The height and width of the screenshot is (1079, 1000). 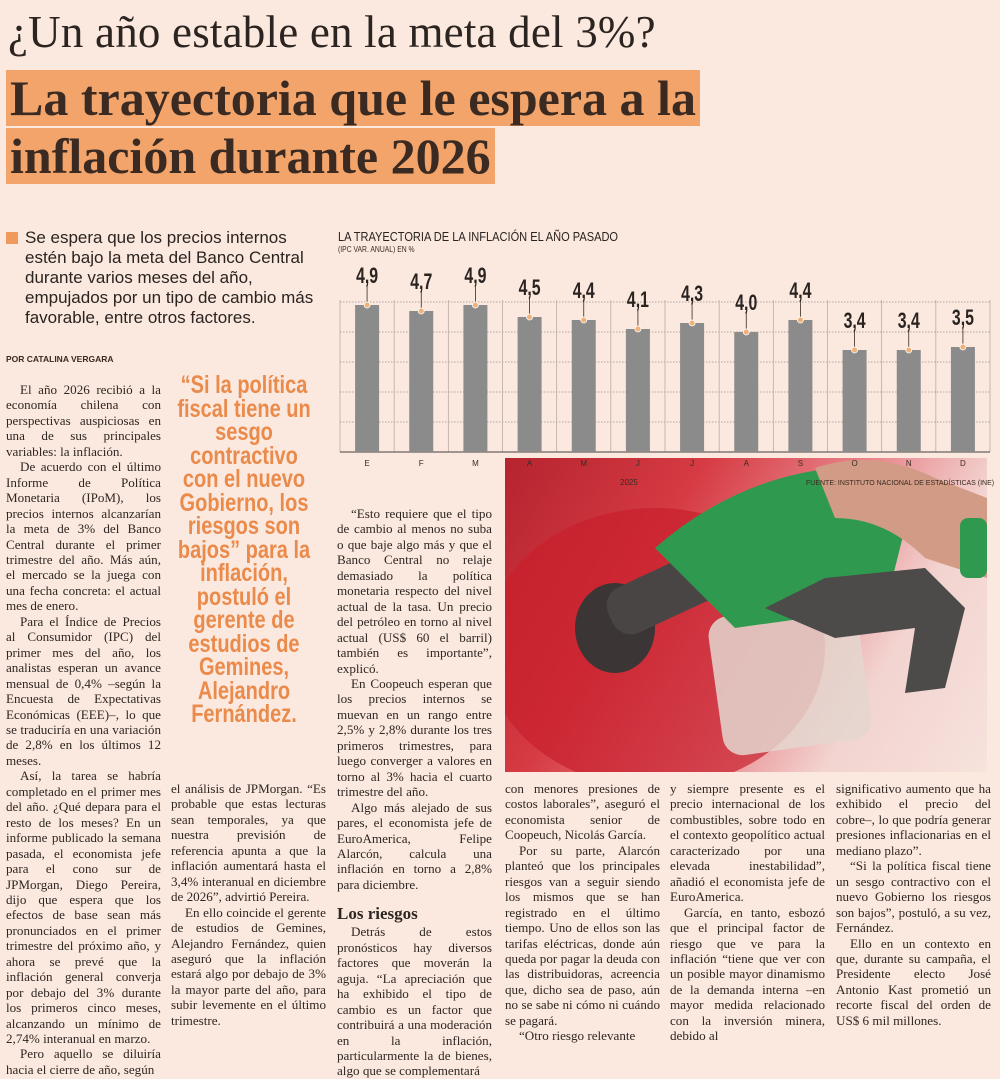 I want to click on fuel-nozzle-illustration, so click(x=746, y=616).